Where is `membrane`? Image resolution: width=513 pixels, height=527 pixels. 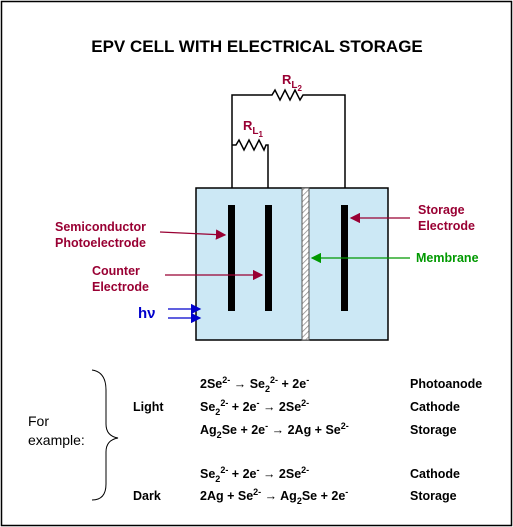
membrane is located at coordinates (305, 264).